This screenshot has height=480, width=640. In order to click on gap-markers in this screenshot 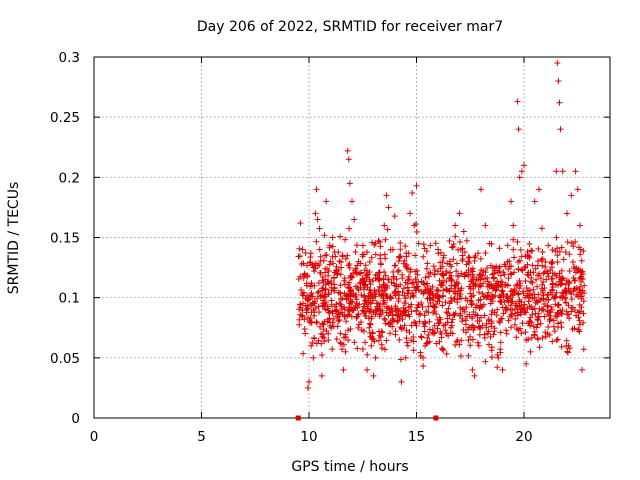, I will do `click(367, 418)`.